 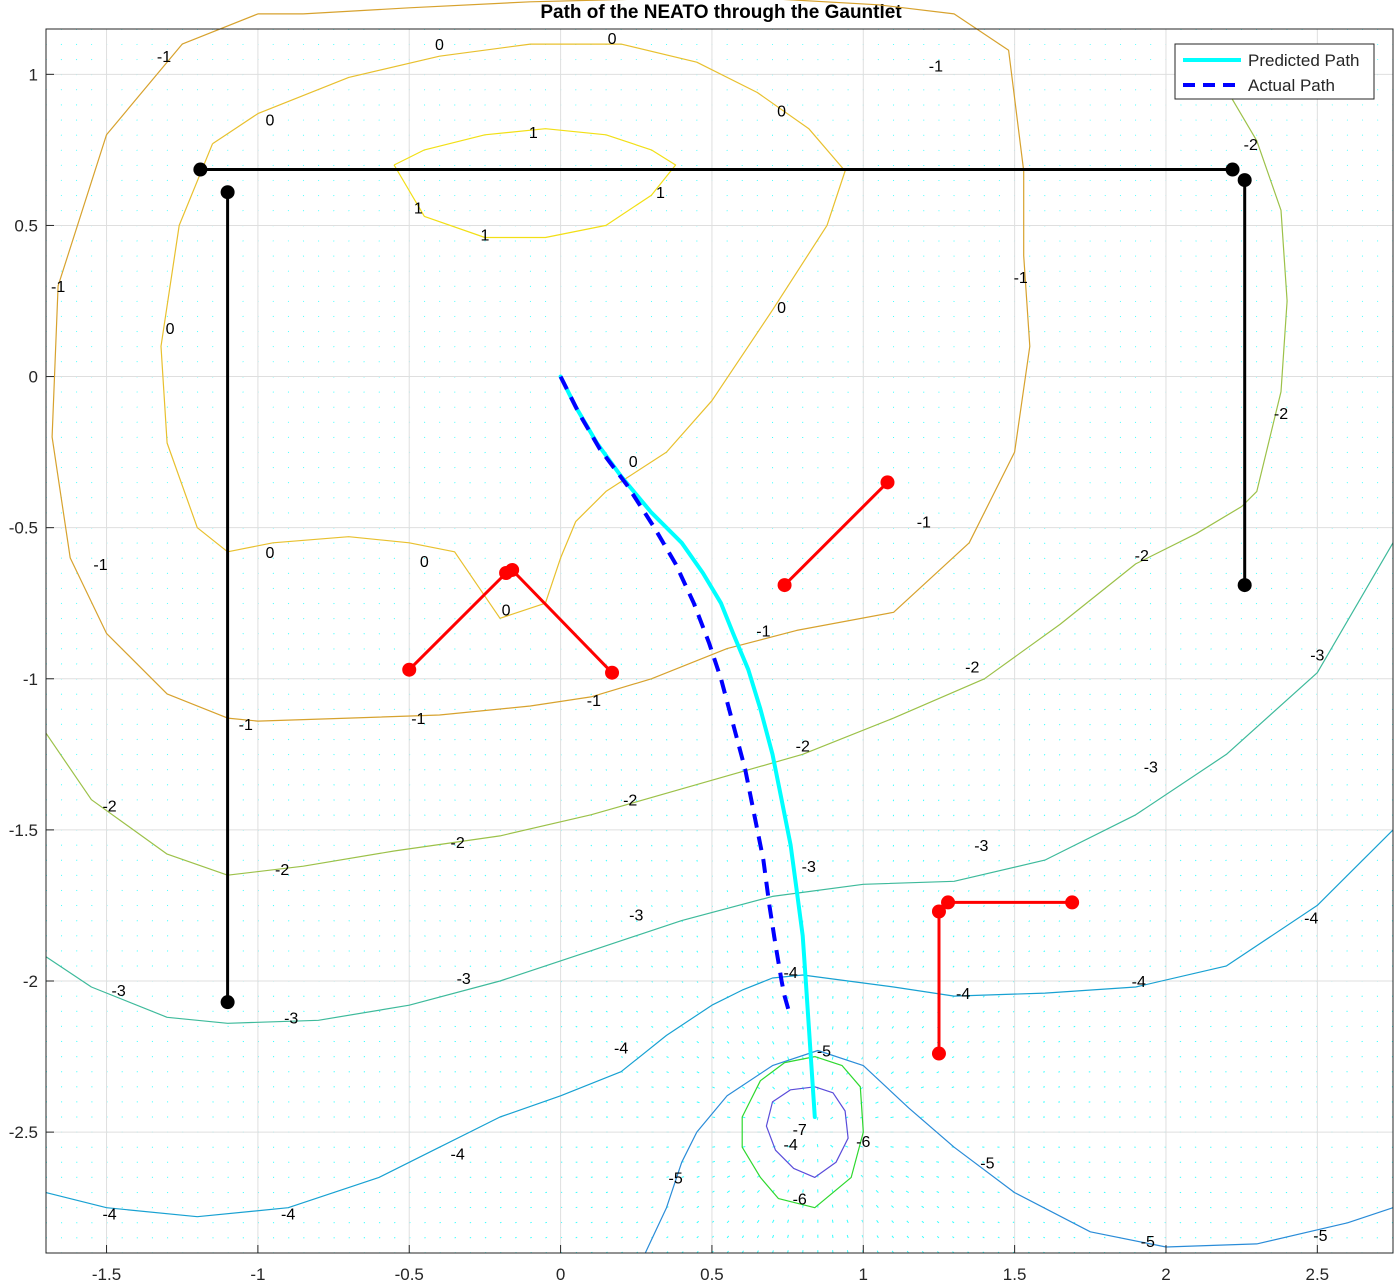 What do you see at coordinates (721, 12) in the screenshot?
I see `chart-title: Path of the NEATO through the Gauntlet` at bounding box center [721, 12].